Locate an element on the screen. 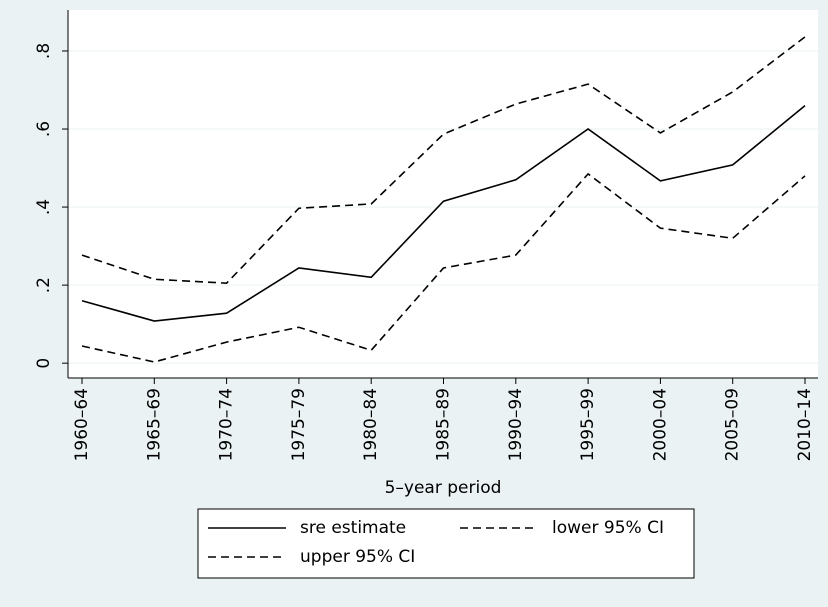  x-tick-label: 1970–74 is located at coordinates (227, 424).